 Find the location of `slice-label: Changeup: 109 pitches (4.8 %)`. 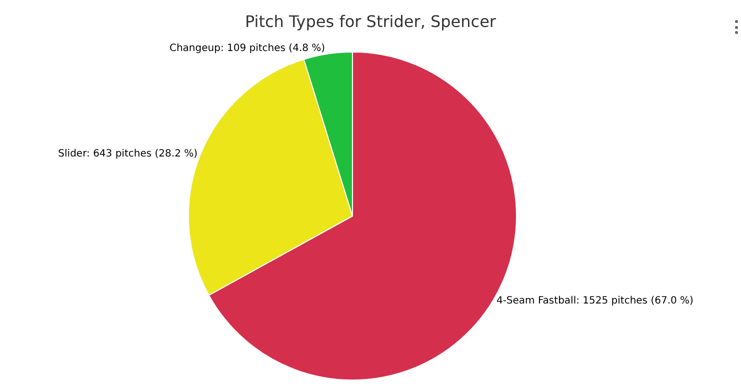

slice-label: Changeup: 109 pitches (4.8 %) is located at coordinates (247, 48).